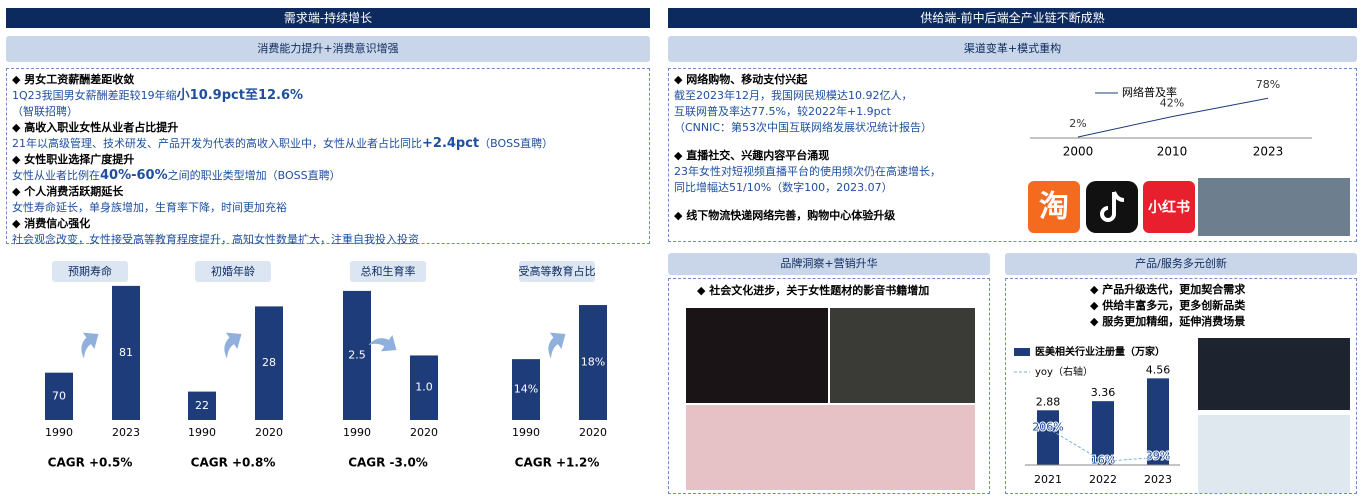  What do you see at coordinates (803, 127) in the screenshot?
I see `text-segment: （CNNIC：第53次中国互联网络发展状况统计报告）` at bounding box center [803, 127].